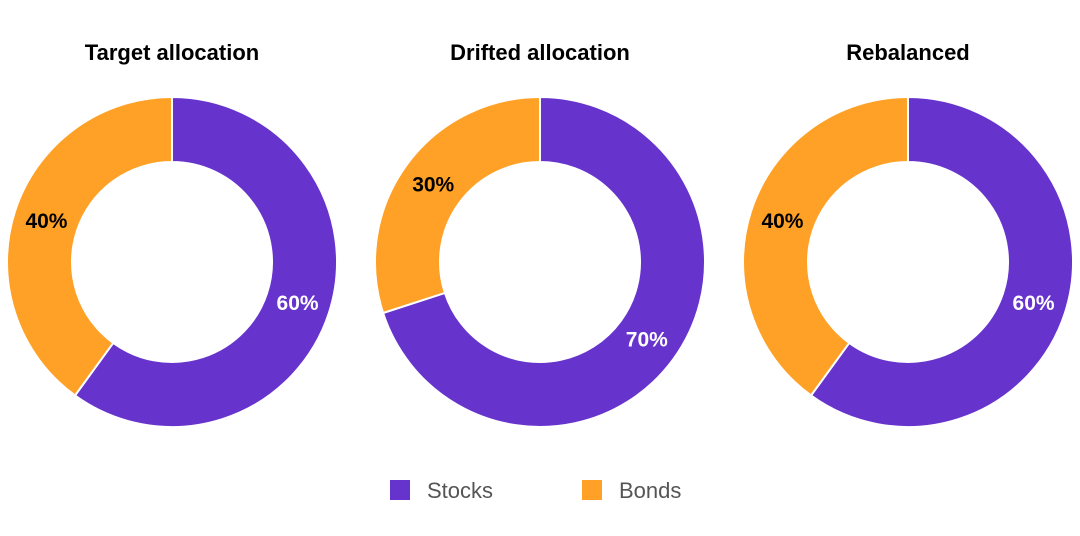  Describe the element at coordinates (400, 490) in the screenshot. I see `legend-swatch-stocks` at that location.